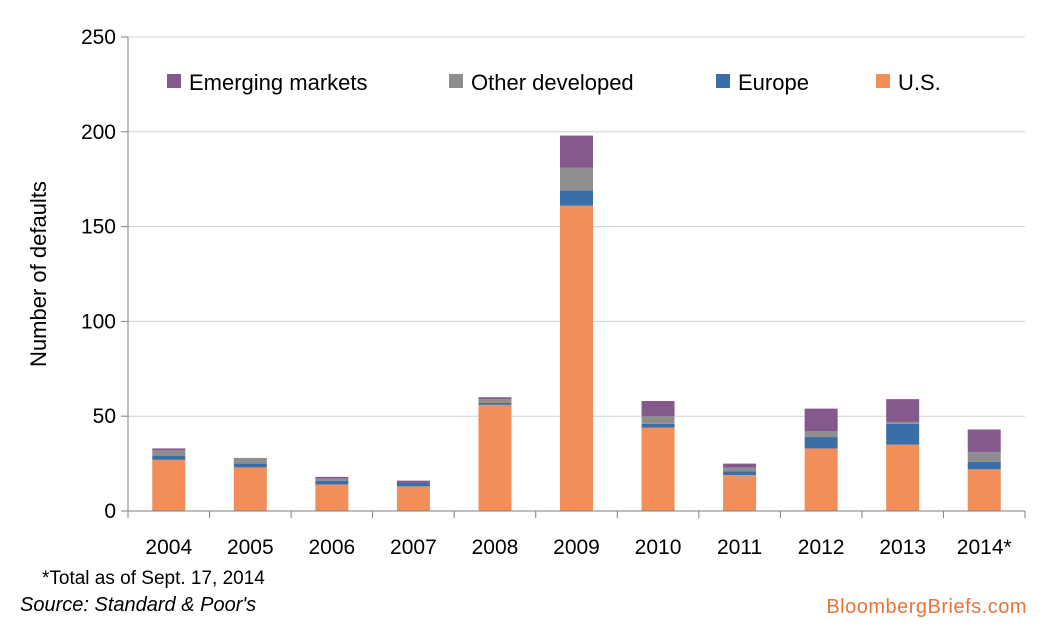 Image resolution: width=1059 pixels, height=632 pixels. Describe the element at coordinates (98, 37) in the screenshot. I see `y-tick-label: 250` at that location.